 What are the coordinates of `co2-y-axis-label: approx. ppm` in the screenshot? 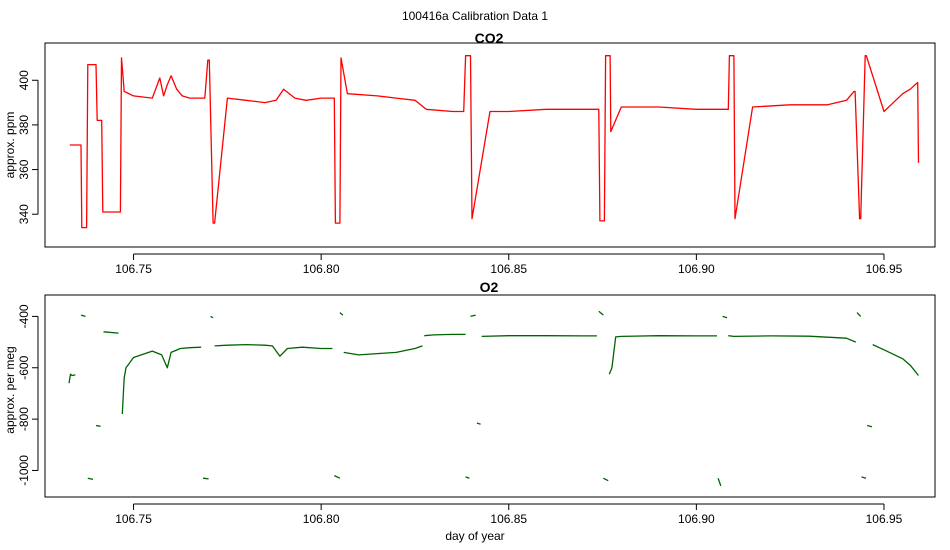 It's located at (10, 145).